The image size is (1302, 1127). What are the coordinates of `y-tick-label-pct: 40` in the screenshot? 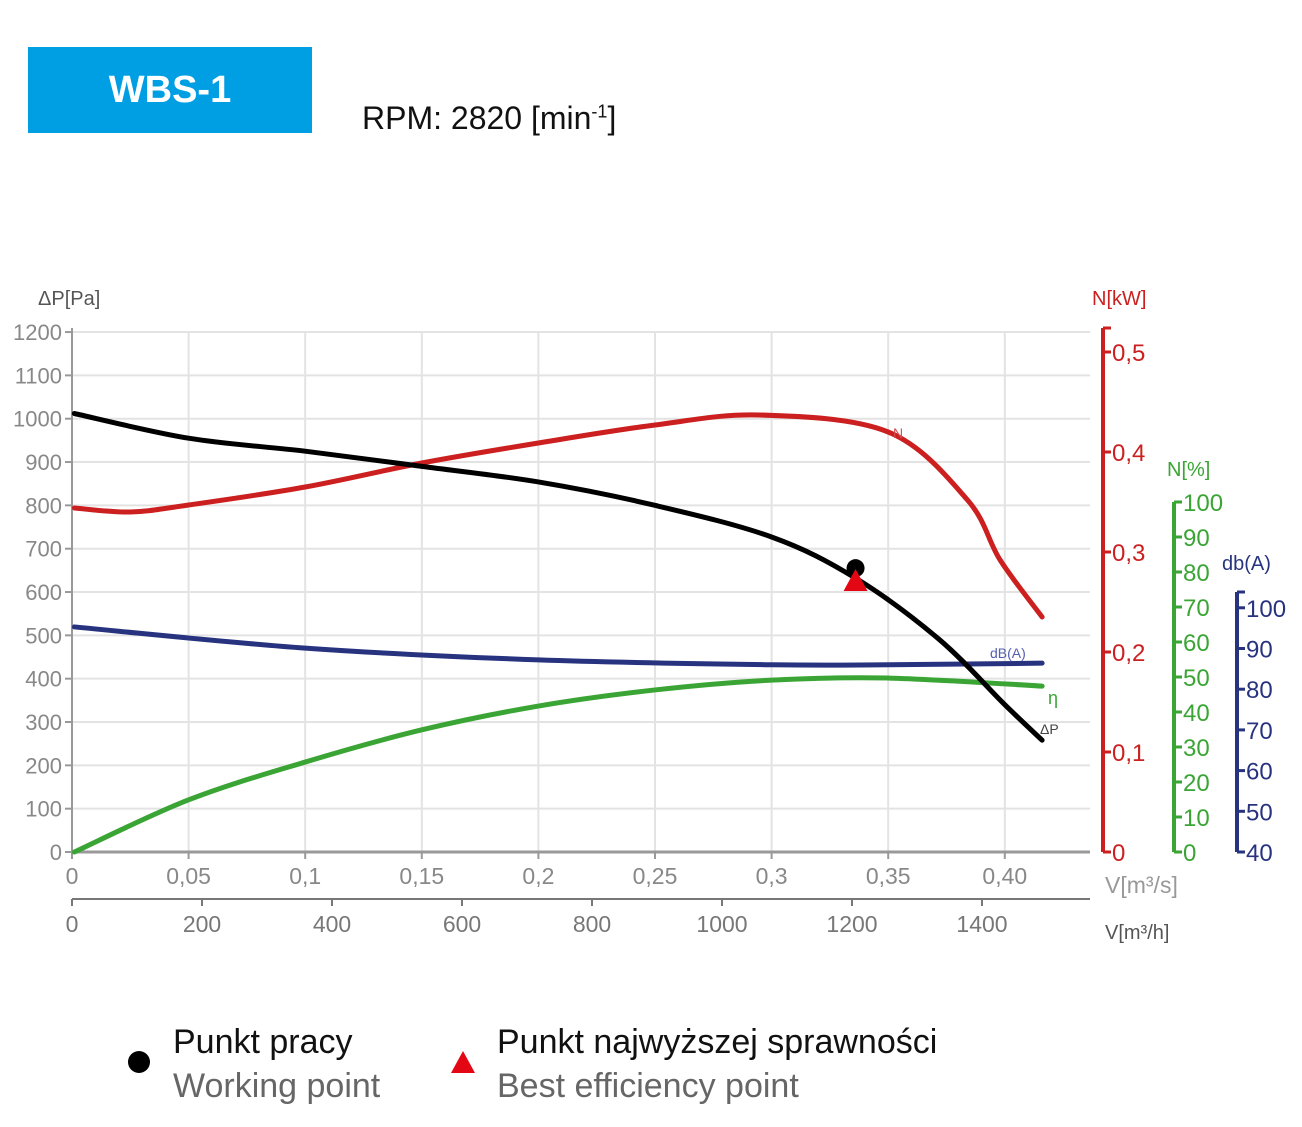 It's located at (1196, 713).